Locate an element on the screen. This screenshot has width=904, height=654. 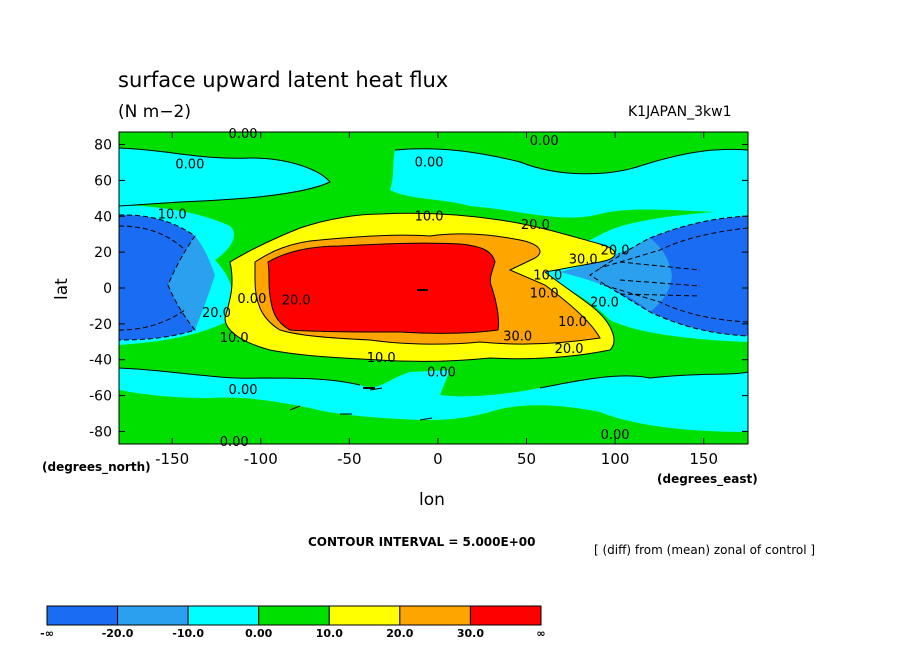
x-tick-label: -150 is located at coordinates (172, 459).